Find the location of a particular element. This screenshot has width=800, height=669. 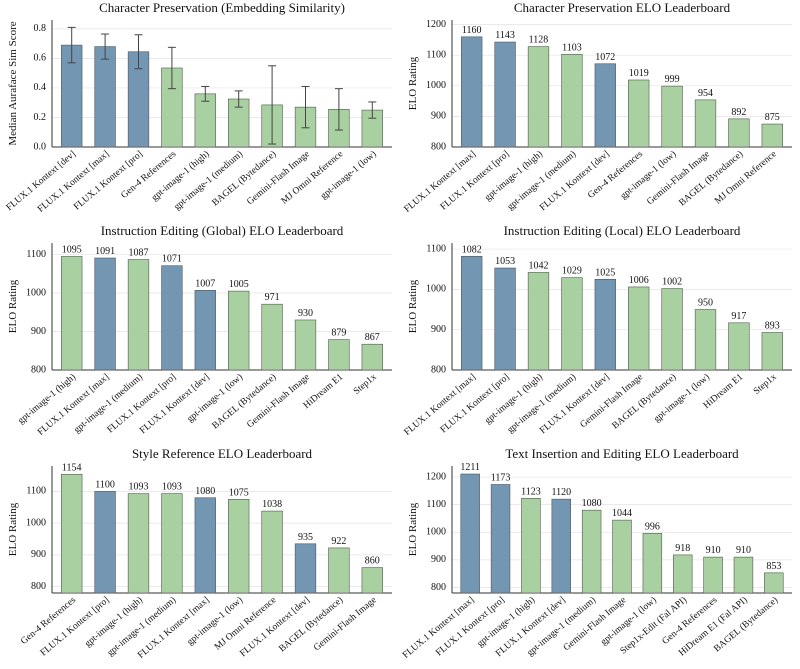

value-label: 1120 is located at coordinates (561, 492).